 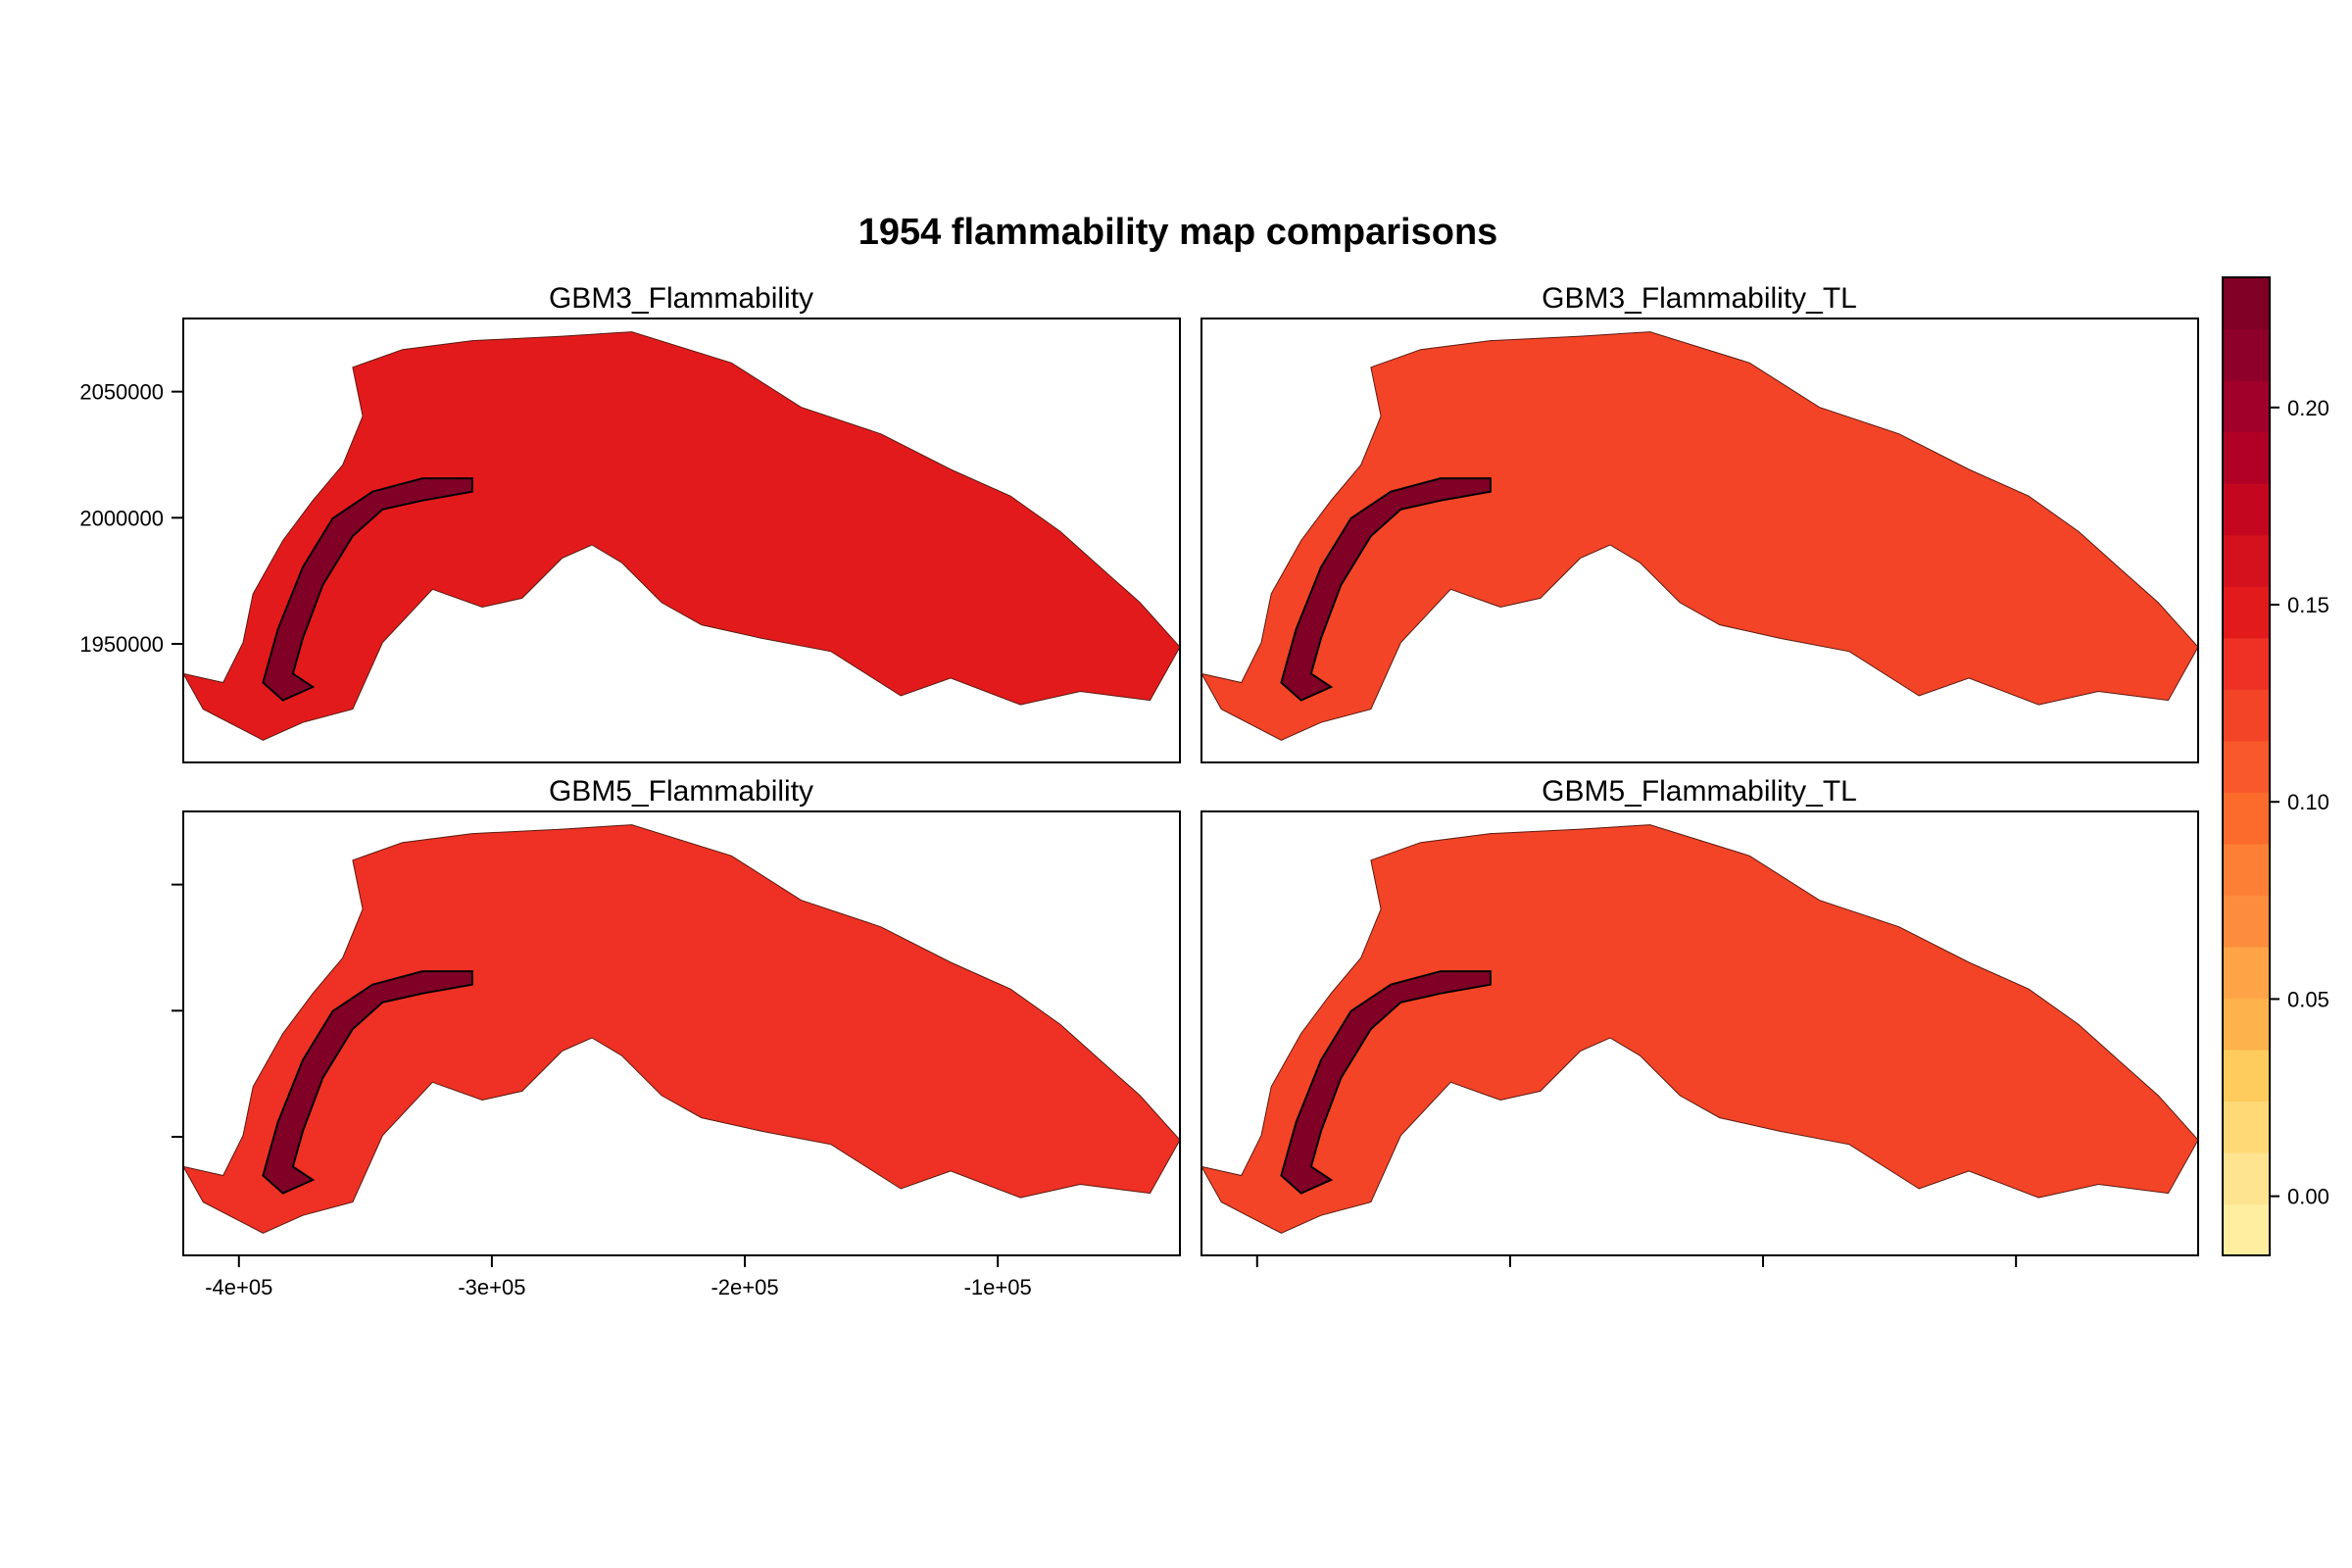 What do you see at coordinates (2308, 802) in the screenshot?
I see `colorbar-tick-label: 0.10` at bounding box center [2308, 802].